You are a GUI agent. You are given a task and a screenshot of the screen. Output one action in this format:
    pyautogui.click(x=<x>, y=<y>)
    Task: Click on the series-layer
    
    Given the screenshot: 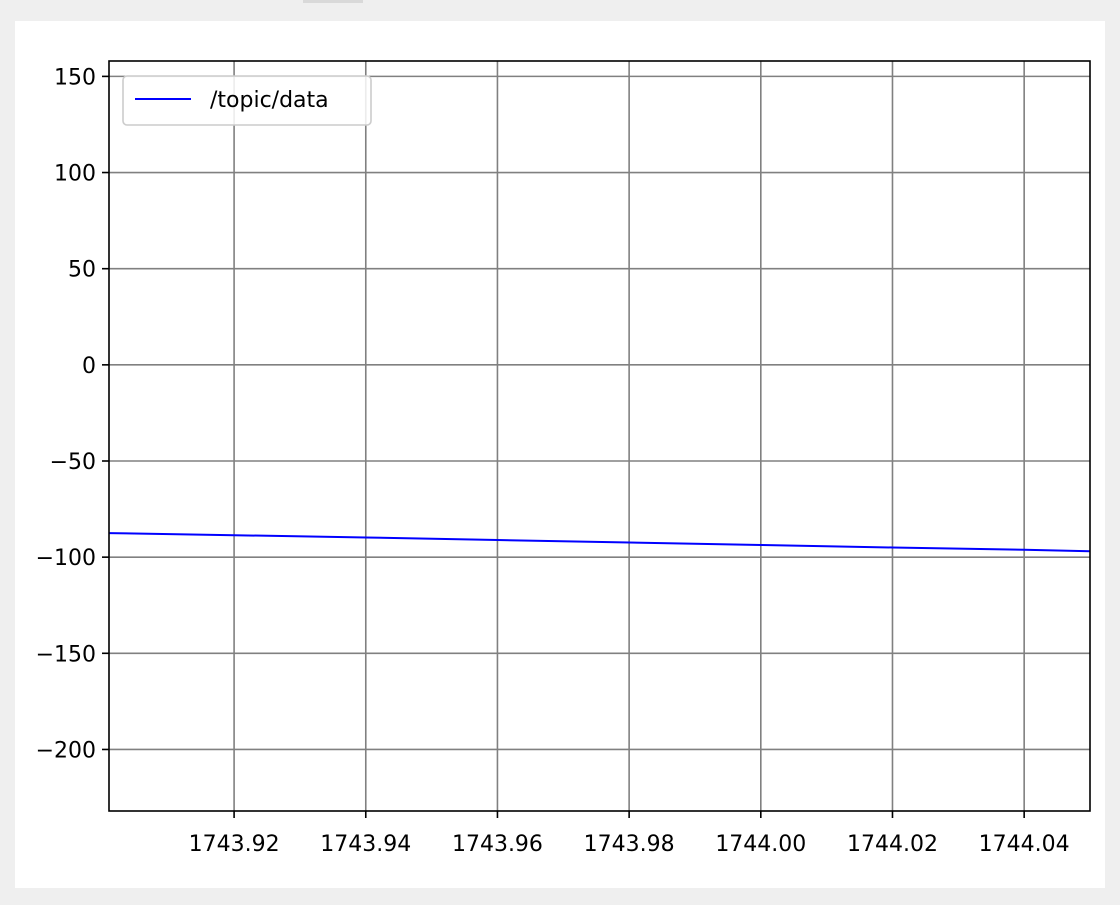 What is the action you would take?
    pyautogui.click(x=599, y=542)
    